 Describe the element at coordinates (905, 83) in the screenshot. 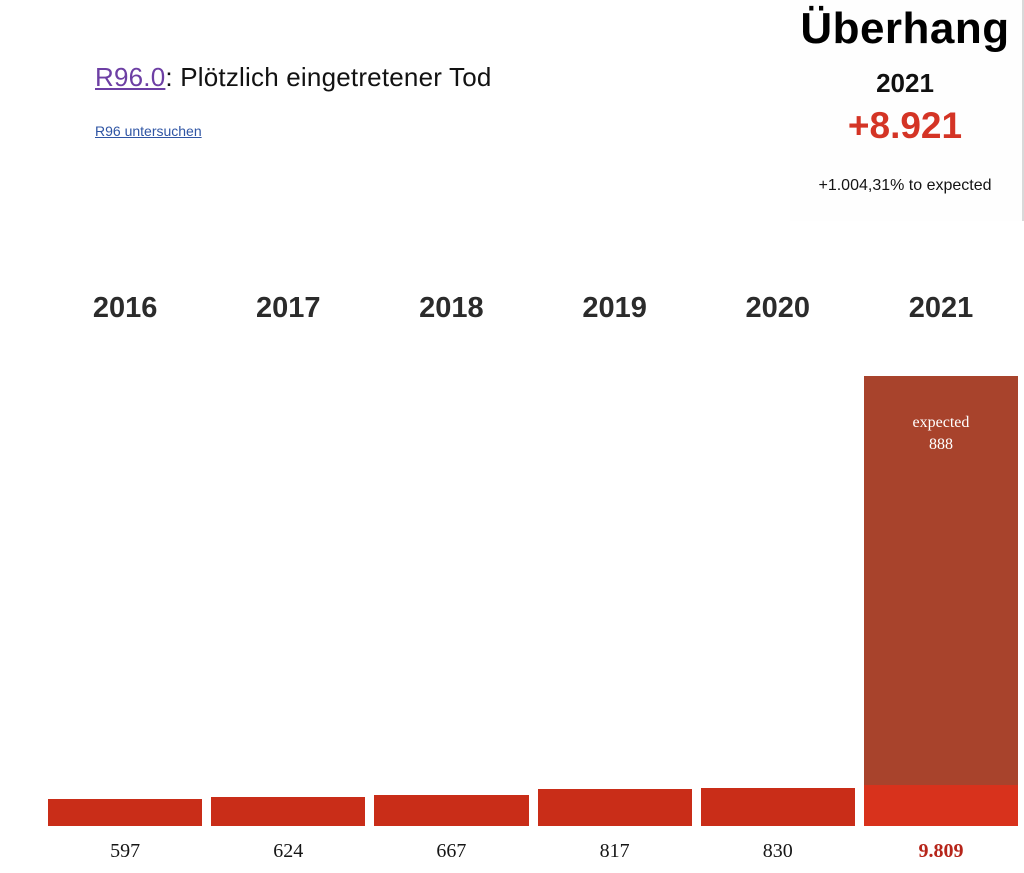

I see `overhang-year: 2021` at that location.